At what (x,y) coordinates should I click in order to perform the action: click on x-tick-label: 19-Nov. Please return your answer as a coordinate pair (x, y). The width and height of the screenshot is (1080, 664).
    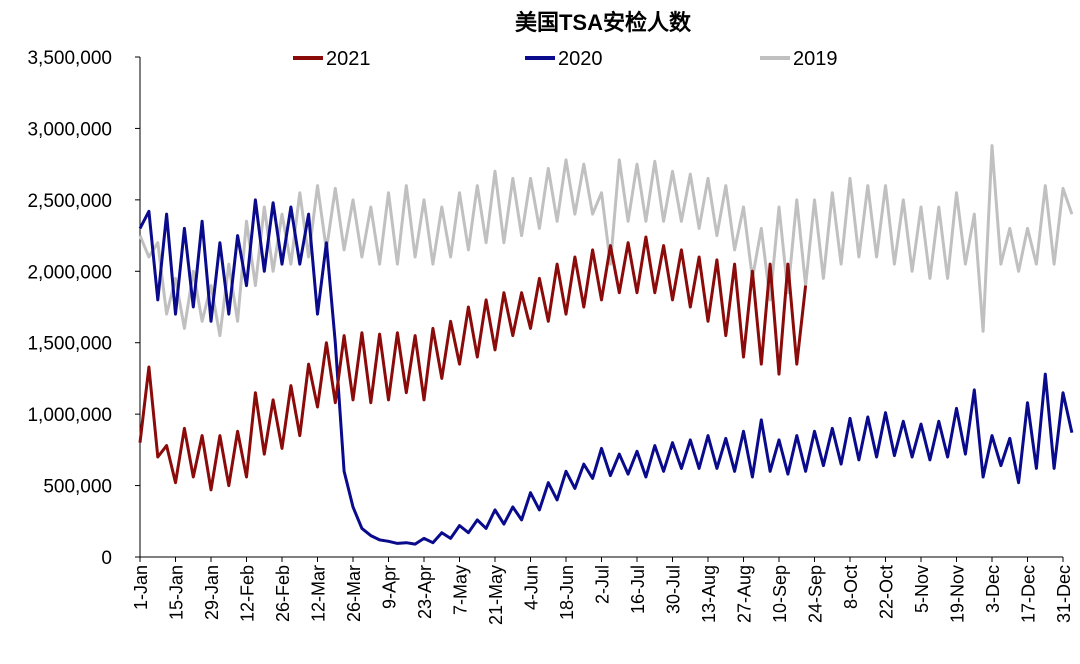
    Looking at the image, I should click on (958, 594).